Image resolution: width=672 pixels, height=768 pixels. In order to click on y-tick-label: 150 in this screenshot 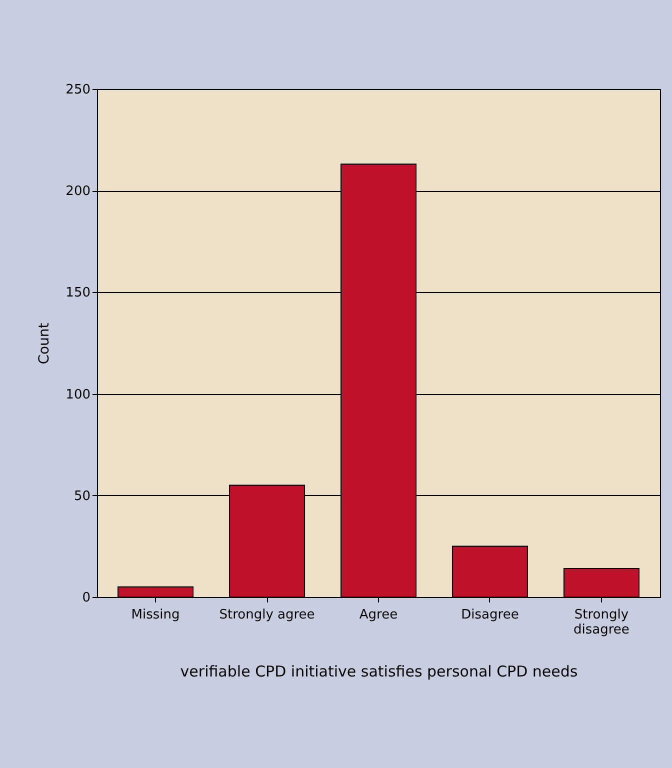, I will do `click(78, 293)`.